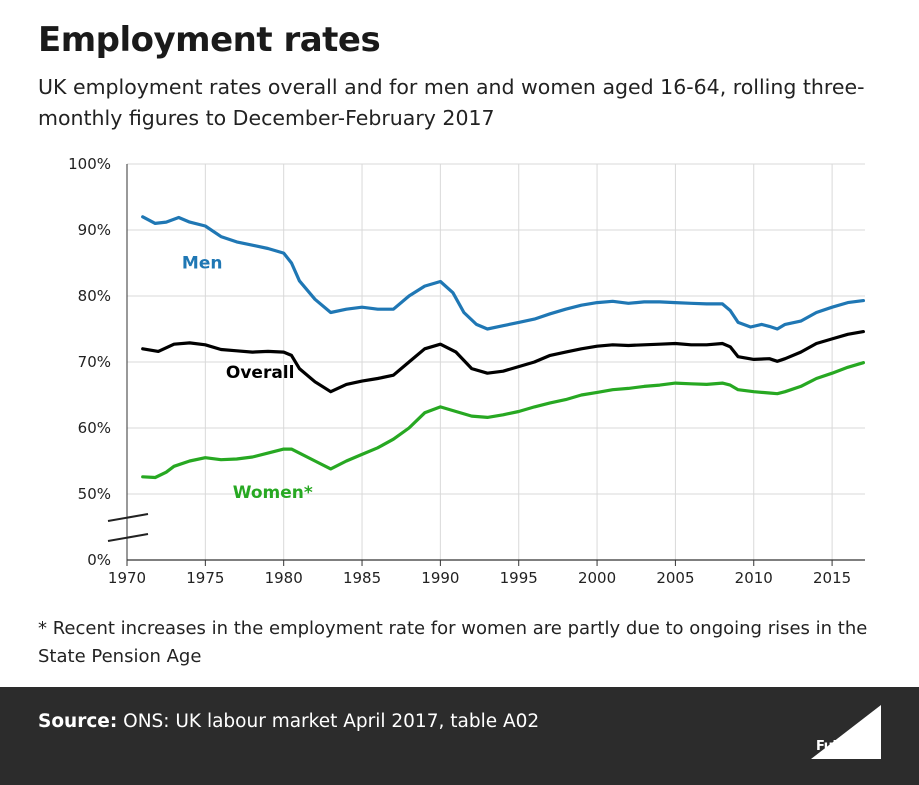 This screenshot has height=785, width=919. What do you see at coordinates (503, 420) in the screenshot?
I see `series-line-women` at bounding box center [503, 420].